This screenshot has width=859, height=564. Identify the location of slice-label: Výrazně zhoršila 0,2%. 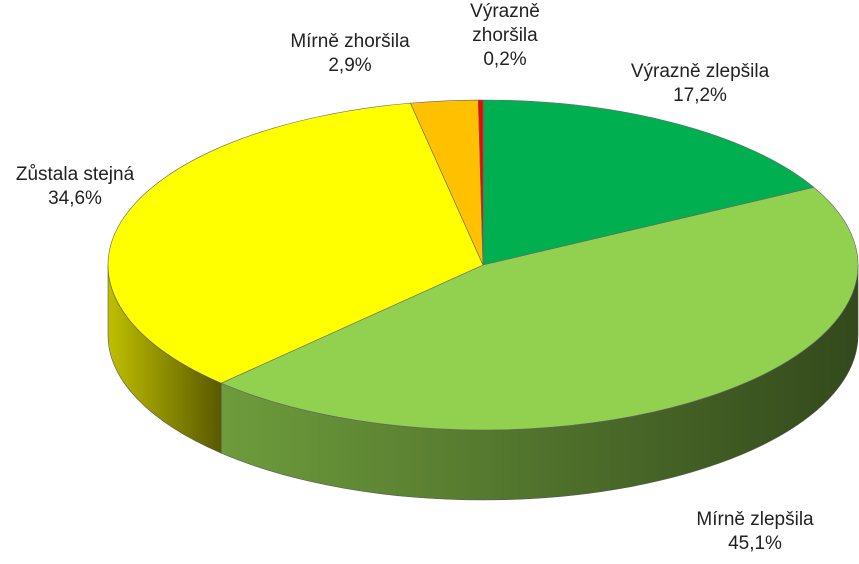
(505, 36).